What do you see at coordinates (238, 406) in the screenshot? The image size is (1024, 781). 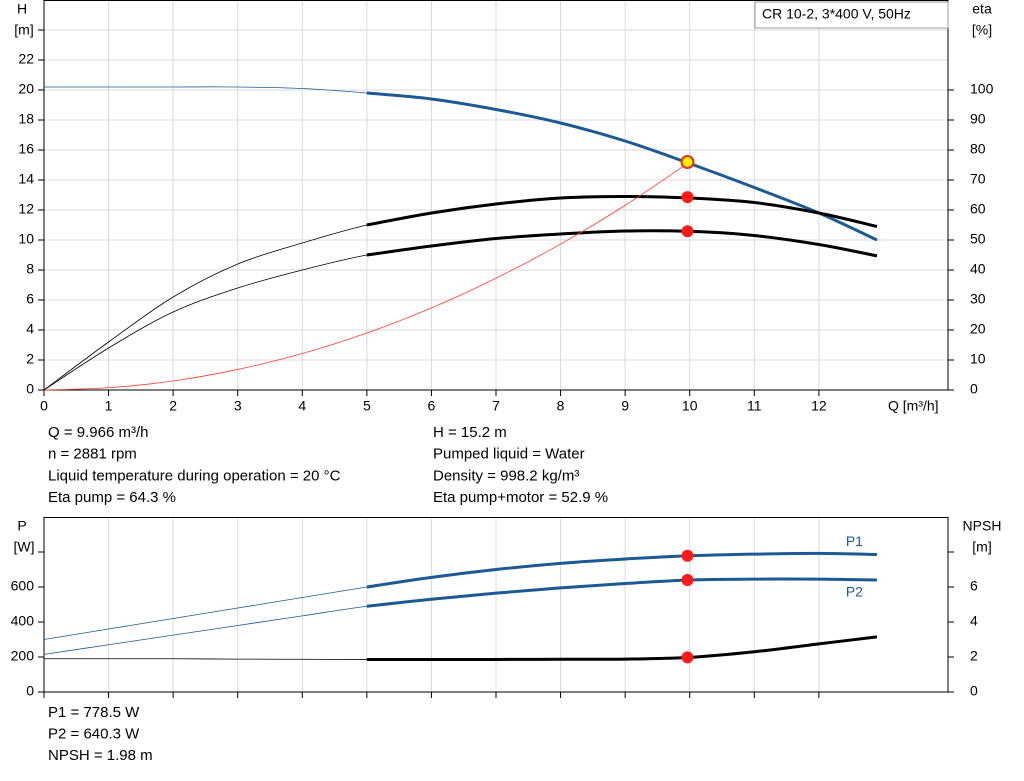 I see `x-tick-label: 3` at bounding box center [238, 406].